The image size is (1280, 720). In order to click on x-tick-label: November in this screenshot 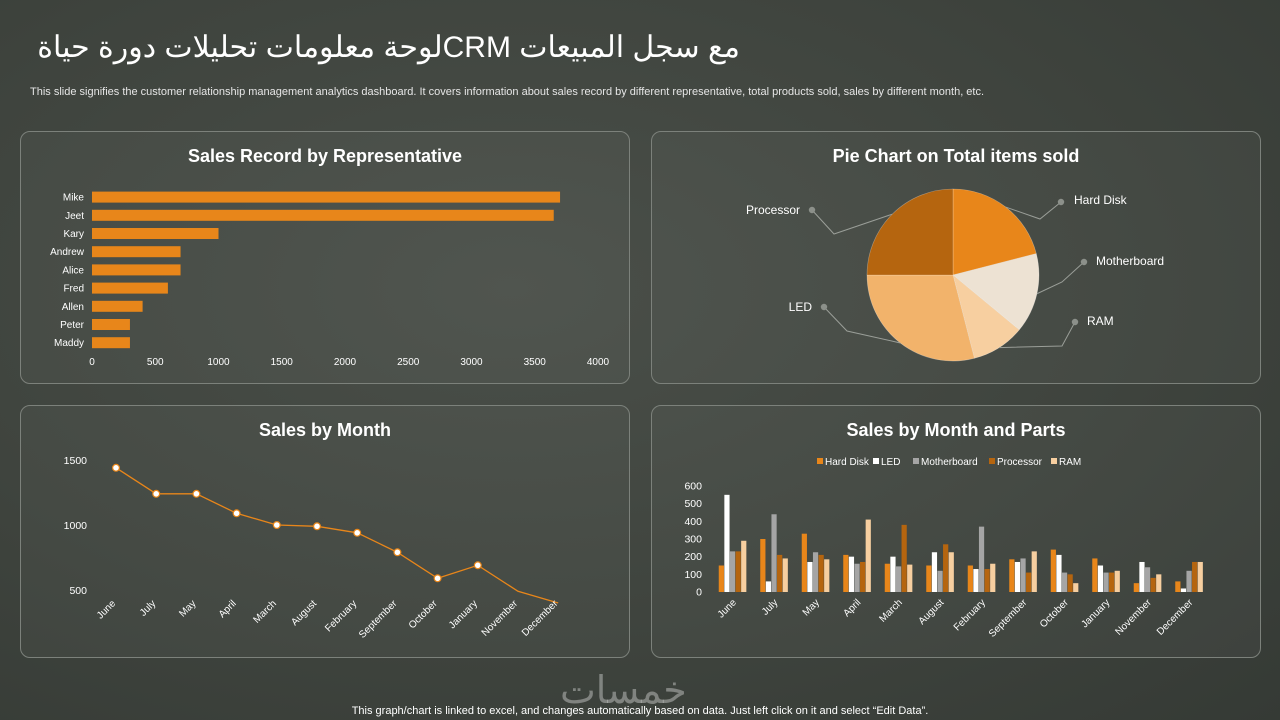, I will do `click(500, 618)`.